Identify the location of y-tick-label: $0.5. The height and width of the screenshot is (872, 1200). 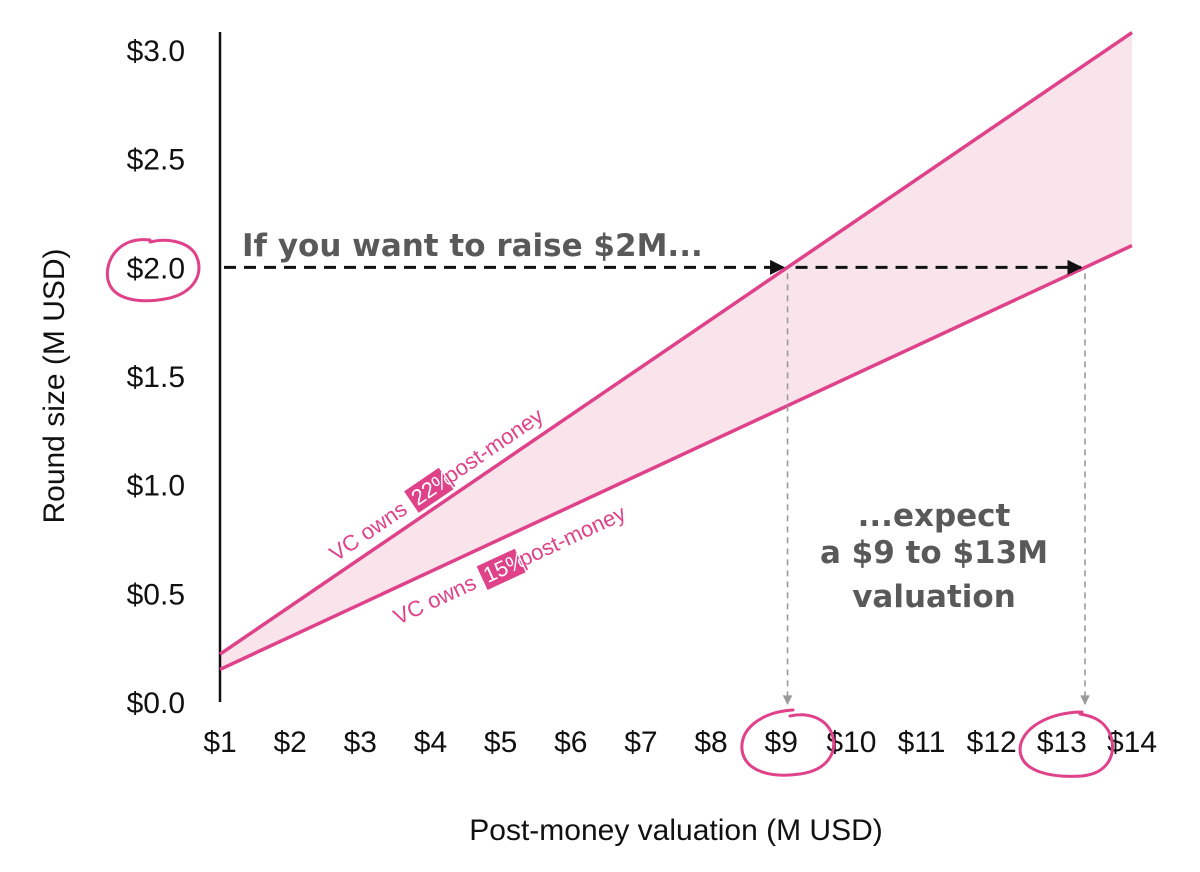
(156, 594).